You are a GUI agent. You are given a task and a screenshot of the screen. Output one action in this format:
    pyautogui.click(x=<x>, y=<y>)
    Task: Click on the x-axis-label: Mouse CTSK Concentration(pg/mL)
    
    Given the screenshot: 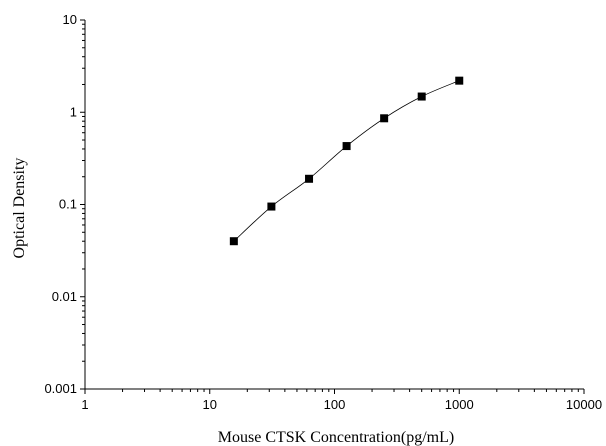 What is the action you would take?
    pyautogui.click(x=336, y=437)
    